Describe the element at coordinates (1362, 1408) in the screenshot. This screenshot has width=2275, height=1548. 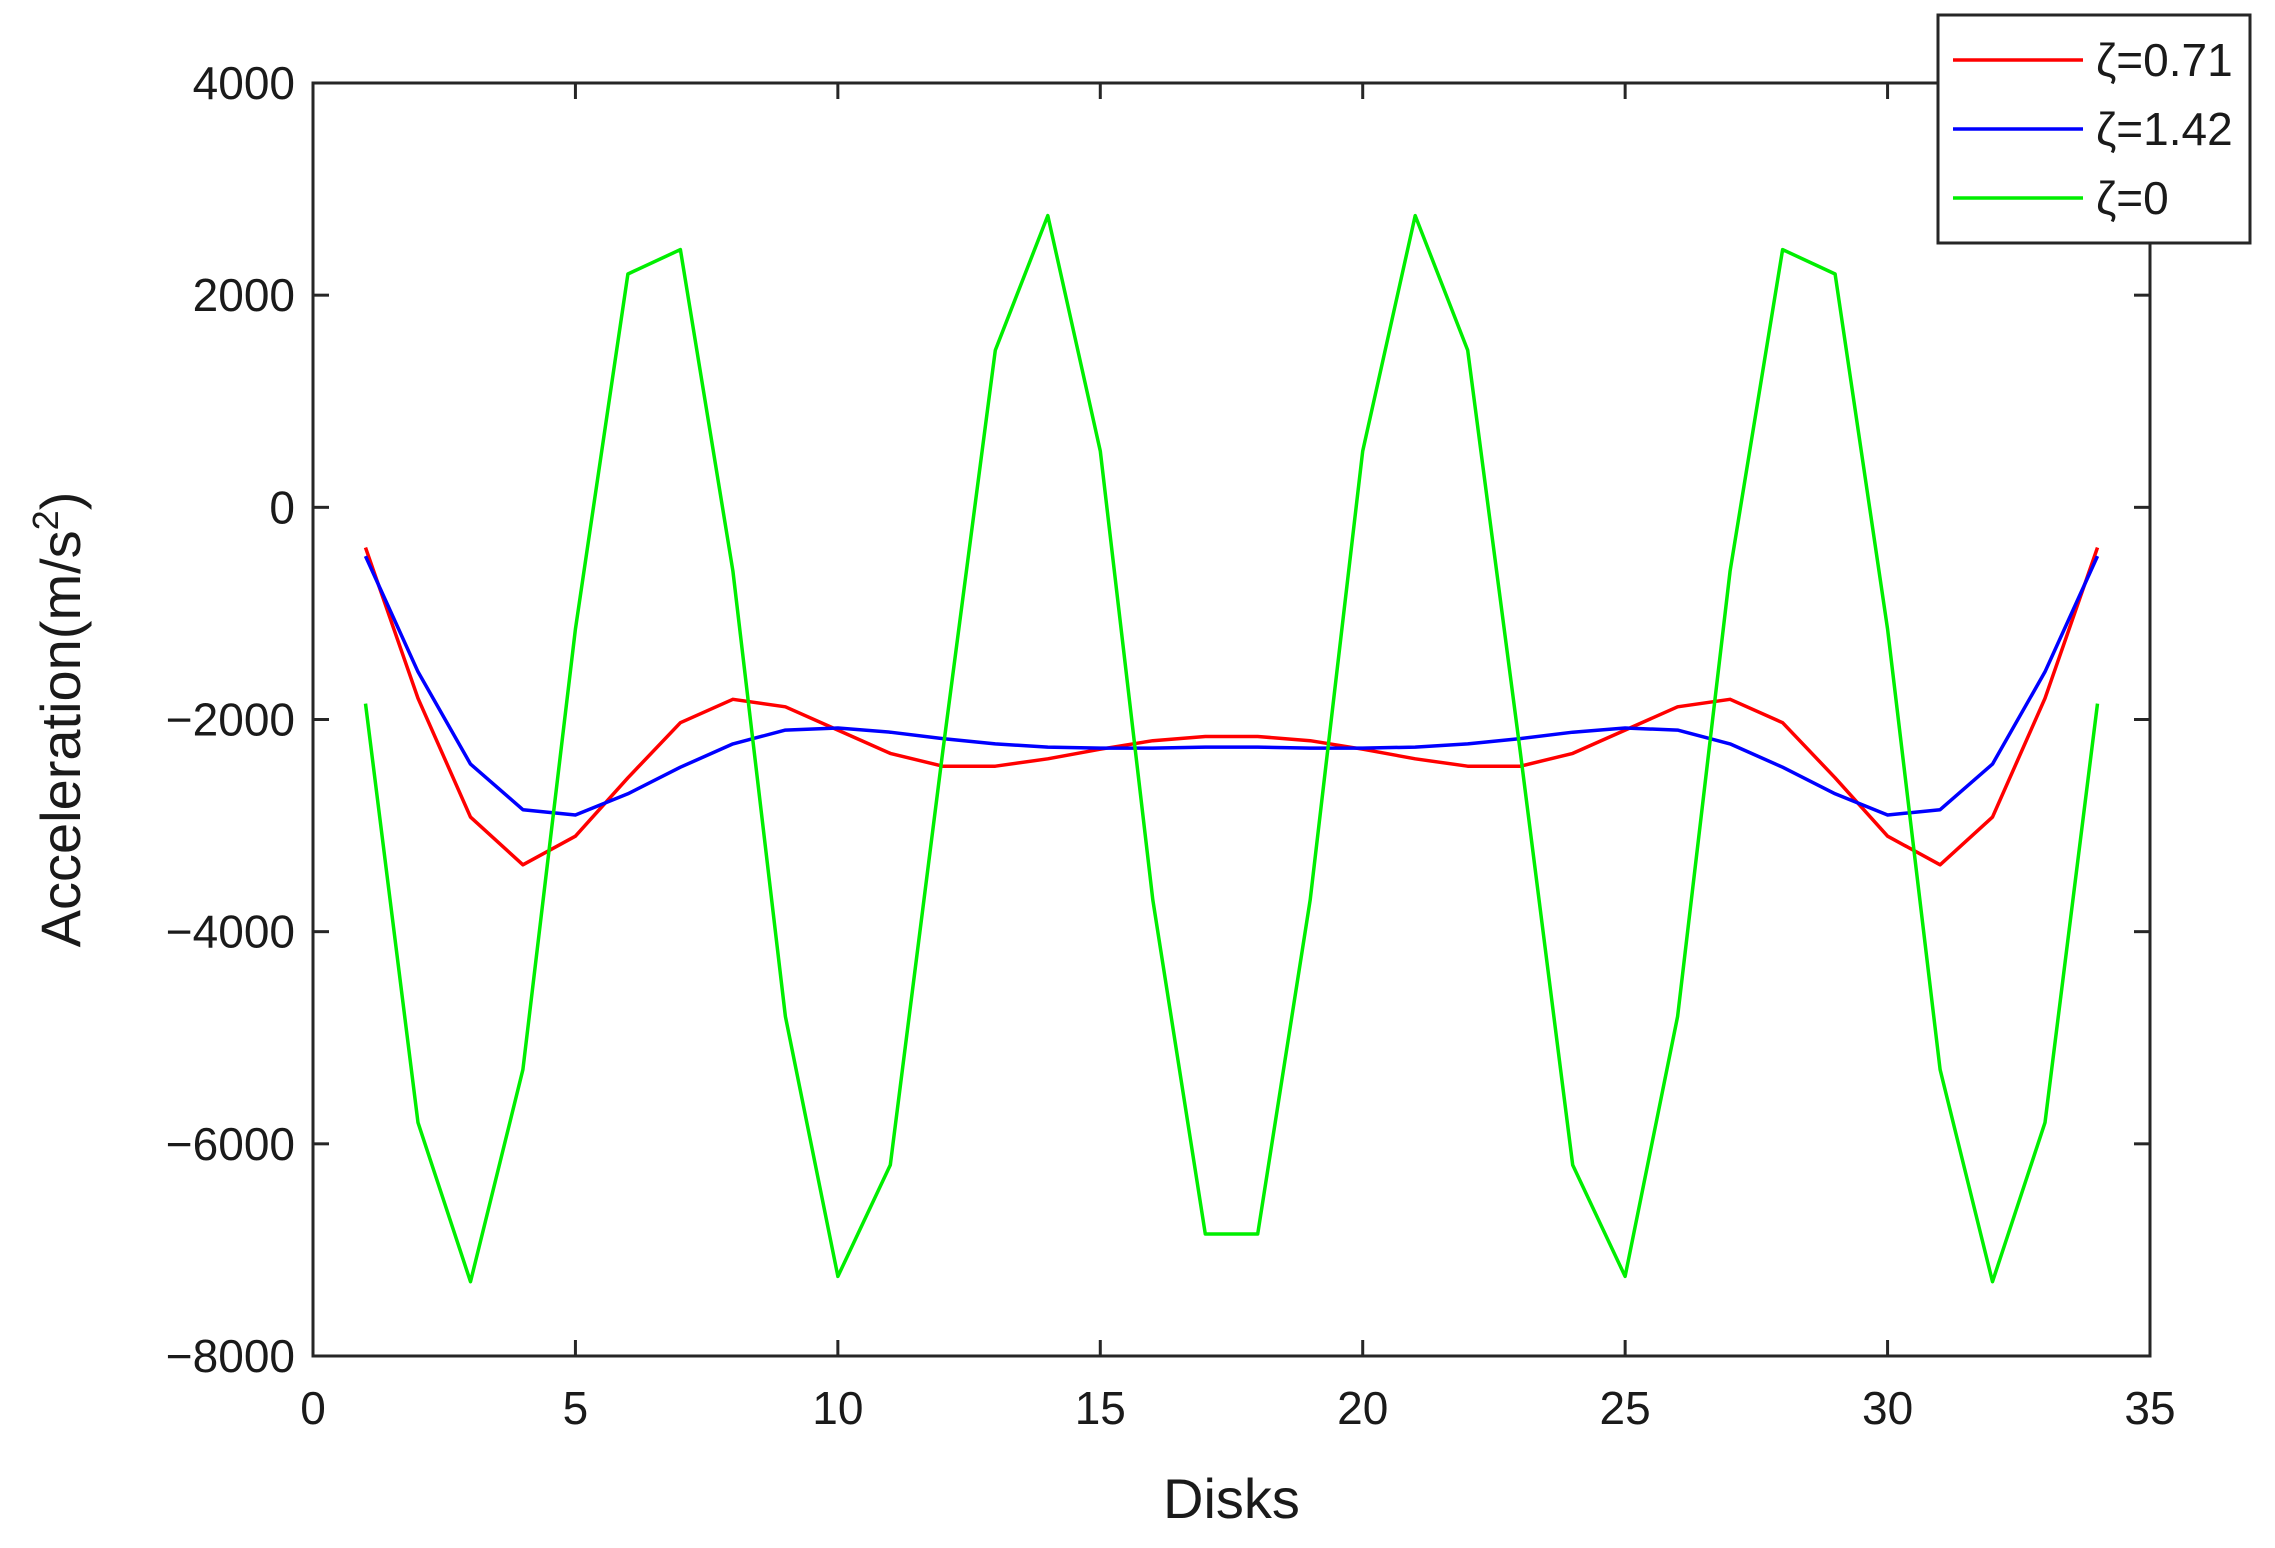
I see `x-tick-label: 20` at that location.